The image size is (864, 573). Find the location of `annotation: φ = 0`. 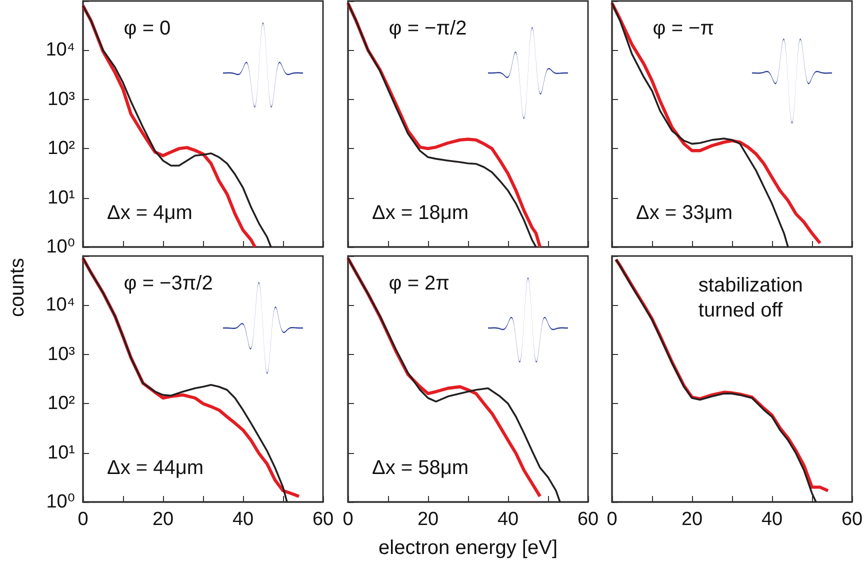

annotation: φ = 0 is located at coordinates (147, 28).